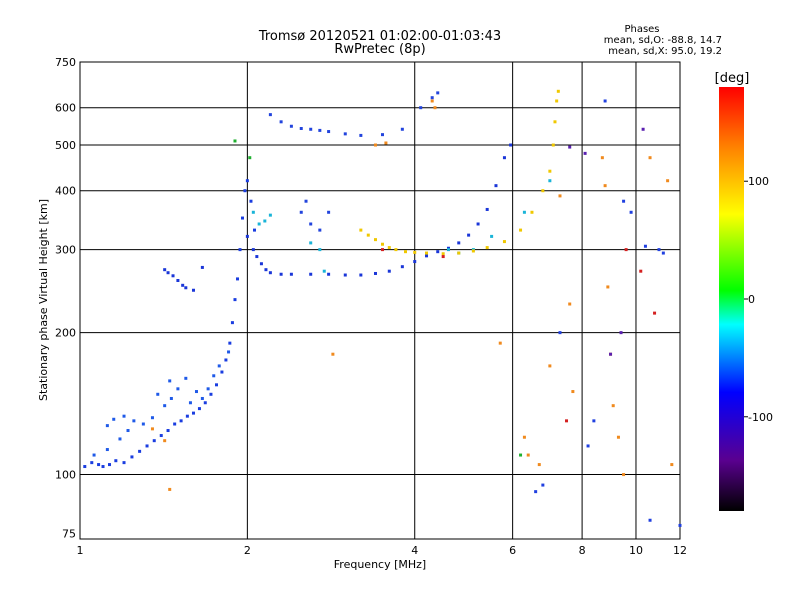 The image size is (800, 600). Describe the element at coordinates (65, 250) in the screenshot. I see `y-tick-label: 300` at that location.